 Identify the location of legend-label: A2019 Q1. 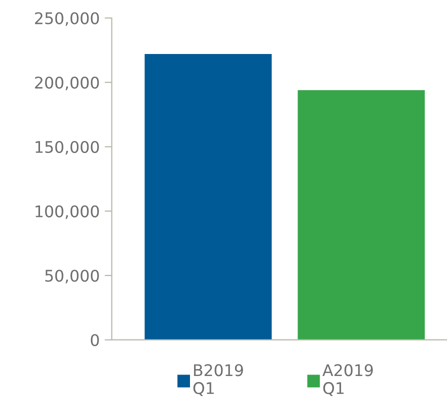
(347, 380).